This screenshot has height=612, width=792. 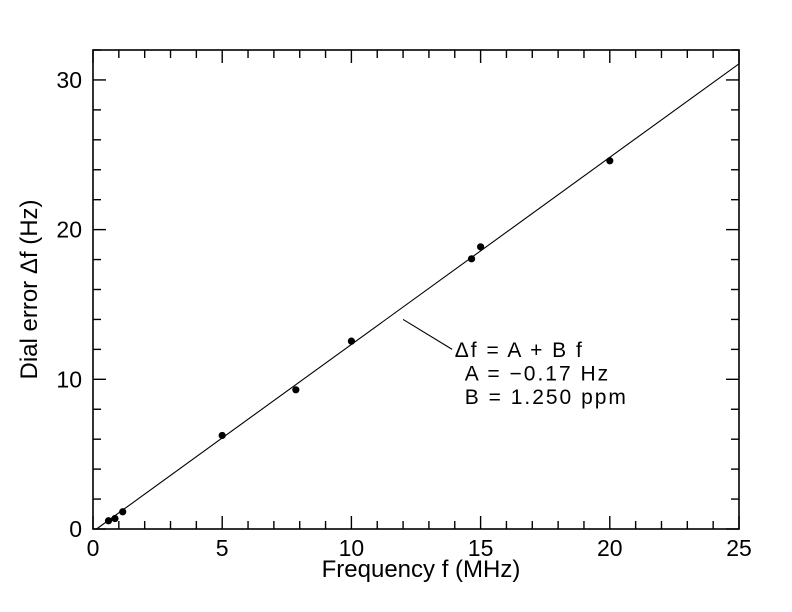 What do you see at coordinates (427, 334) in the screenshot?
I see `annotation-leader-line` at bounding box center [427, 334].